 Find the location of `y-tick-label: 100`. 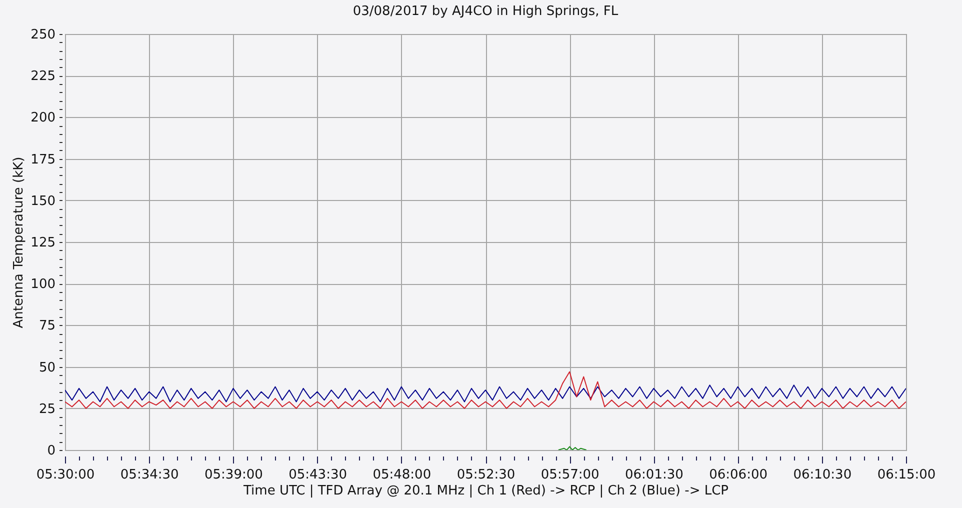

y-tick-label: 100 is located at coordinates (43, 284).